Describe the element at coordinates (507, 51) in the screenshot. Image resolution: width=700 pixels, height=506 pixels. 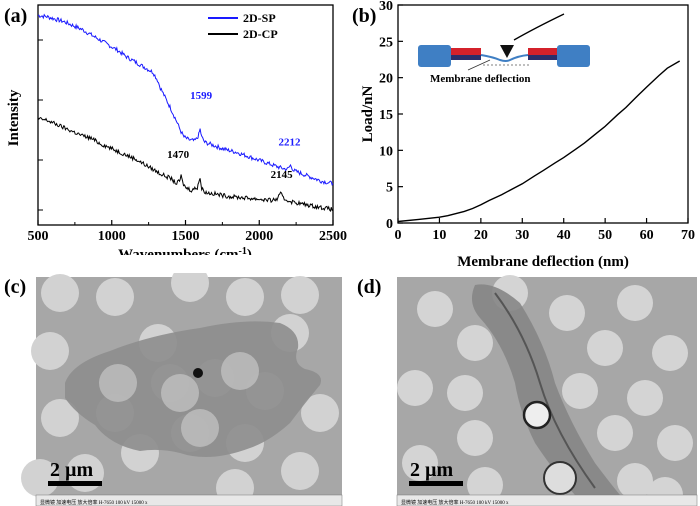
I see `inset-afm-tip` at that location.